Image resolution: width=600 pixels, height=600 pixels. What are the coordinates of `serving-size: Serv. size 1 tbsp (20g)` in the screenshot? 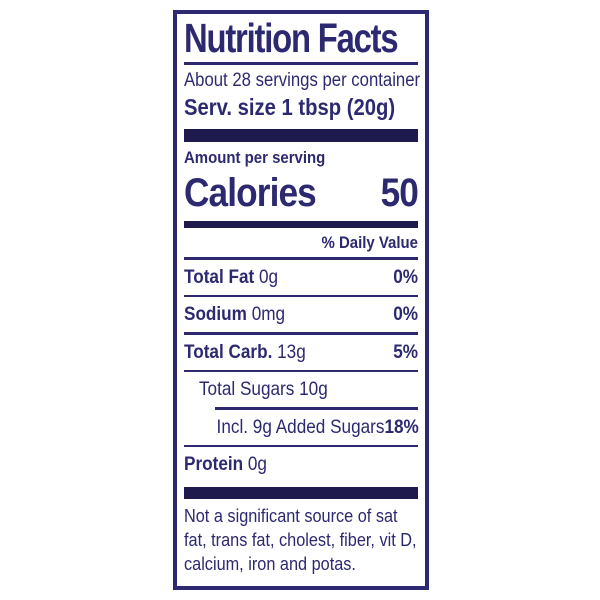 It's located at (290, 107).